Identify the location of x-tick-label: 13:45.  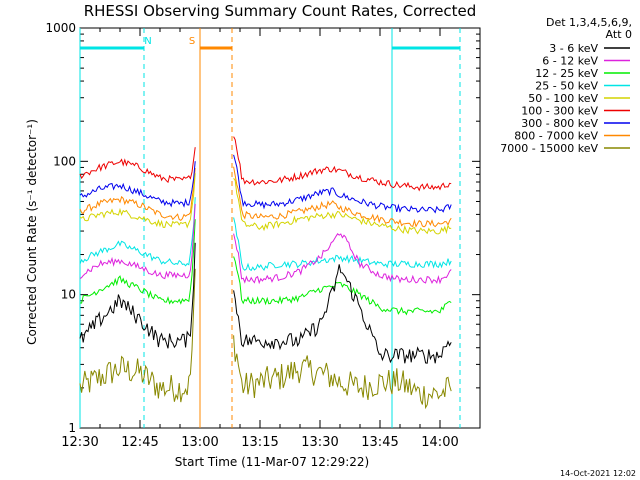
(379, 442).